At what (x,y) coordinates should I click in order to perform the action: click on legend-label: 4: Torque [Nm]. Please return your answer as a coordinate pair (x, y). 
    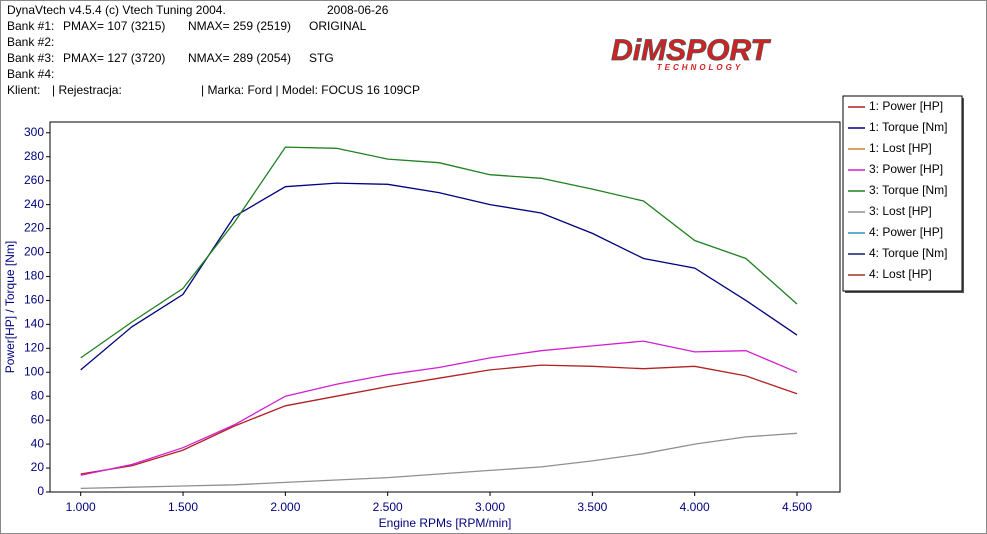
    Looking at the image, I should click on (908, 253).